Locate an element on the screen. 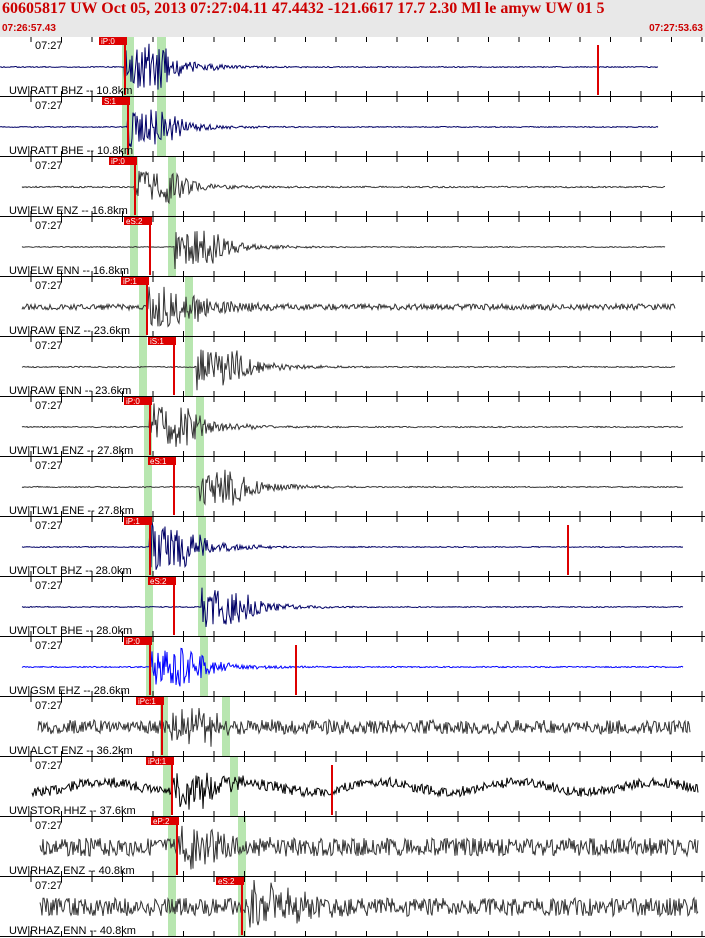 The width and height of the screenshot is (705, 938). trace-row: iP:0 07:27 UW|RATT BHZ -- 10.8km is located at coordinates (352, 67).